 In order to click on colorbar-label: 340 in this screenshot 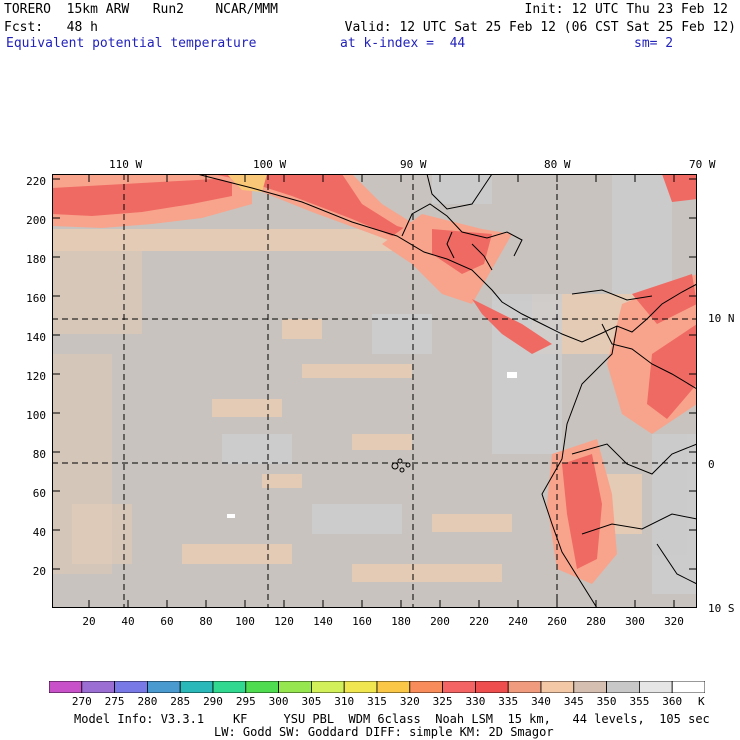, I will do `click(541, 701)`.